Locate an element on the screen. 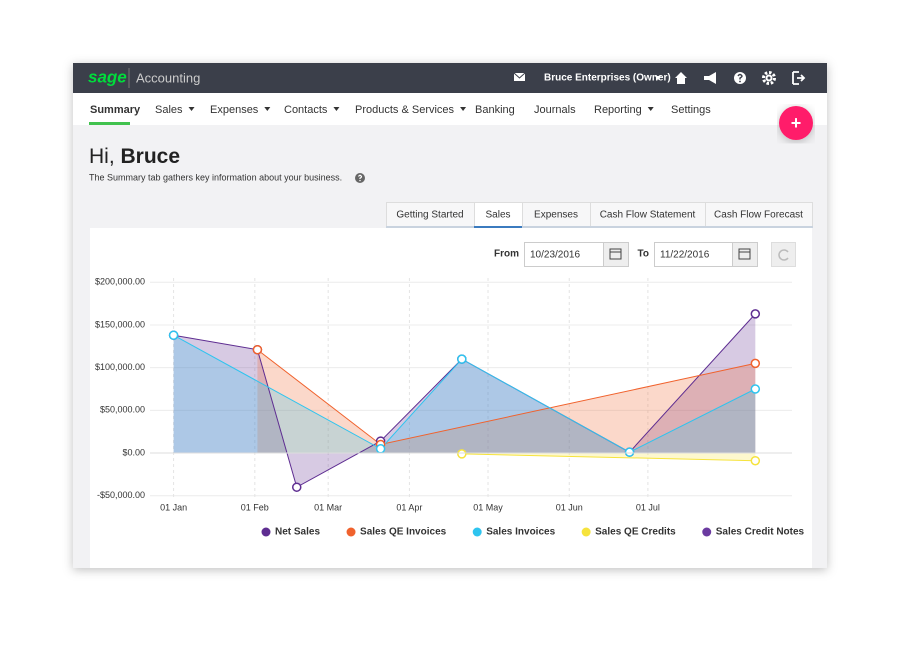 The height and width of the screenshot is (645, 900). logout-icon is located at coordinates (799, 78).